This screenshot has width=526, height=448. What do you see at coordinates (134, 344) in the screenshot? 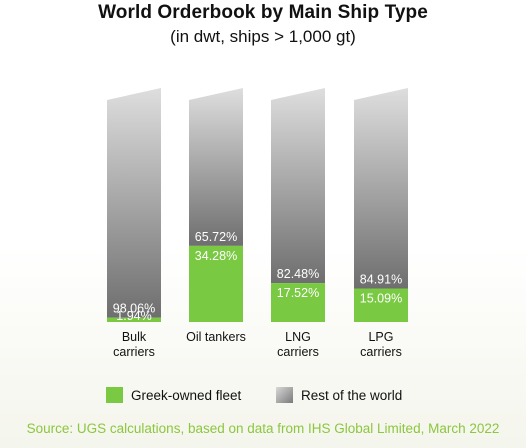
I see `category-label-0: Bulk carriers` at bounding box center [134, 344].